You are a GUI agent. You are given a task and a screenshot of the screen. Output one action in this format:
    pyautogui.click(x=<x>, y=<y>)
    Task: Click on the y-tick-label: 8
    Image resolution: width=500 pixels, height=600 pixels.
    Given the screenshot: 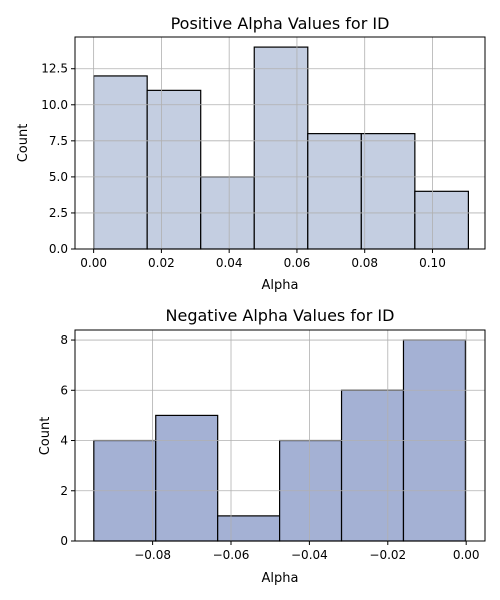 What is the action you would take?
    pyautogui.click(x=64, y=340)
    